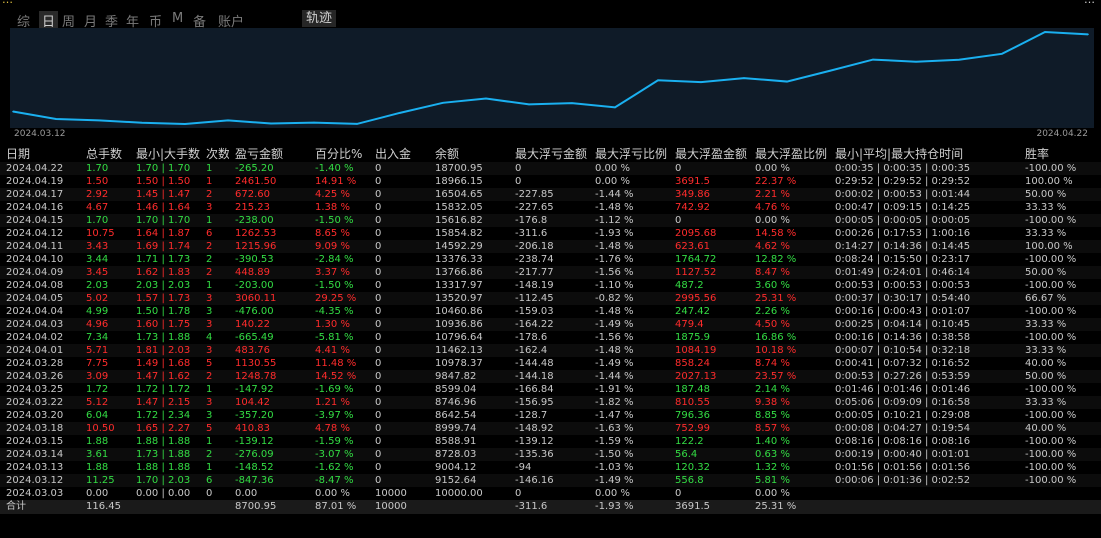 This screenshot has width=1101, height=538. Describe the element at coordinates (709, 272) in the screenshot. I see `cell-mfp: 1127.52` at that location.